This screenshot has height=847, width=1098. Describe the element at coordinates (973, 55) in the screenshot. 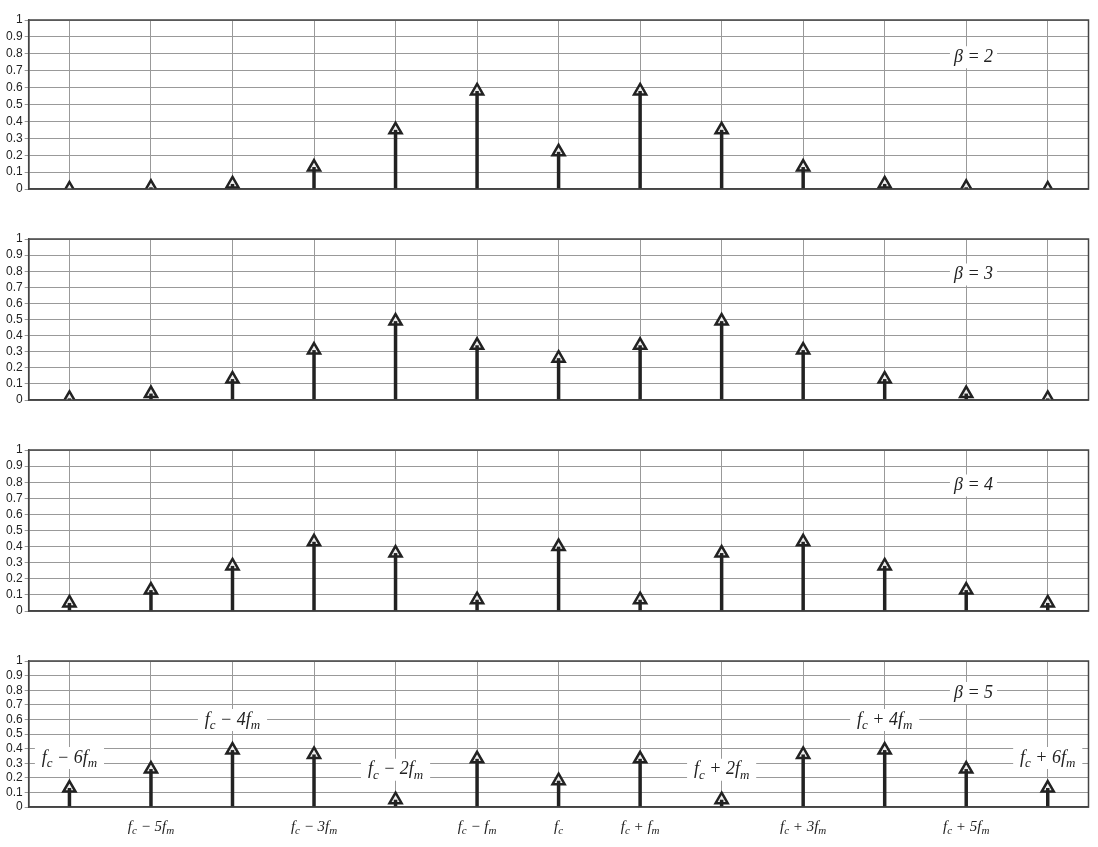

I see `annotation: β = 2` at that location.